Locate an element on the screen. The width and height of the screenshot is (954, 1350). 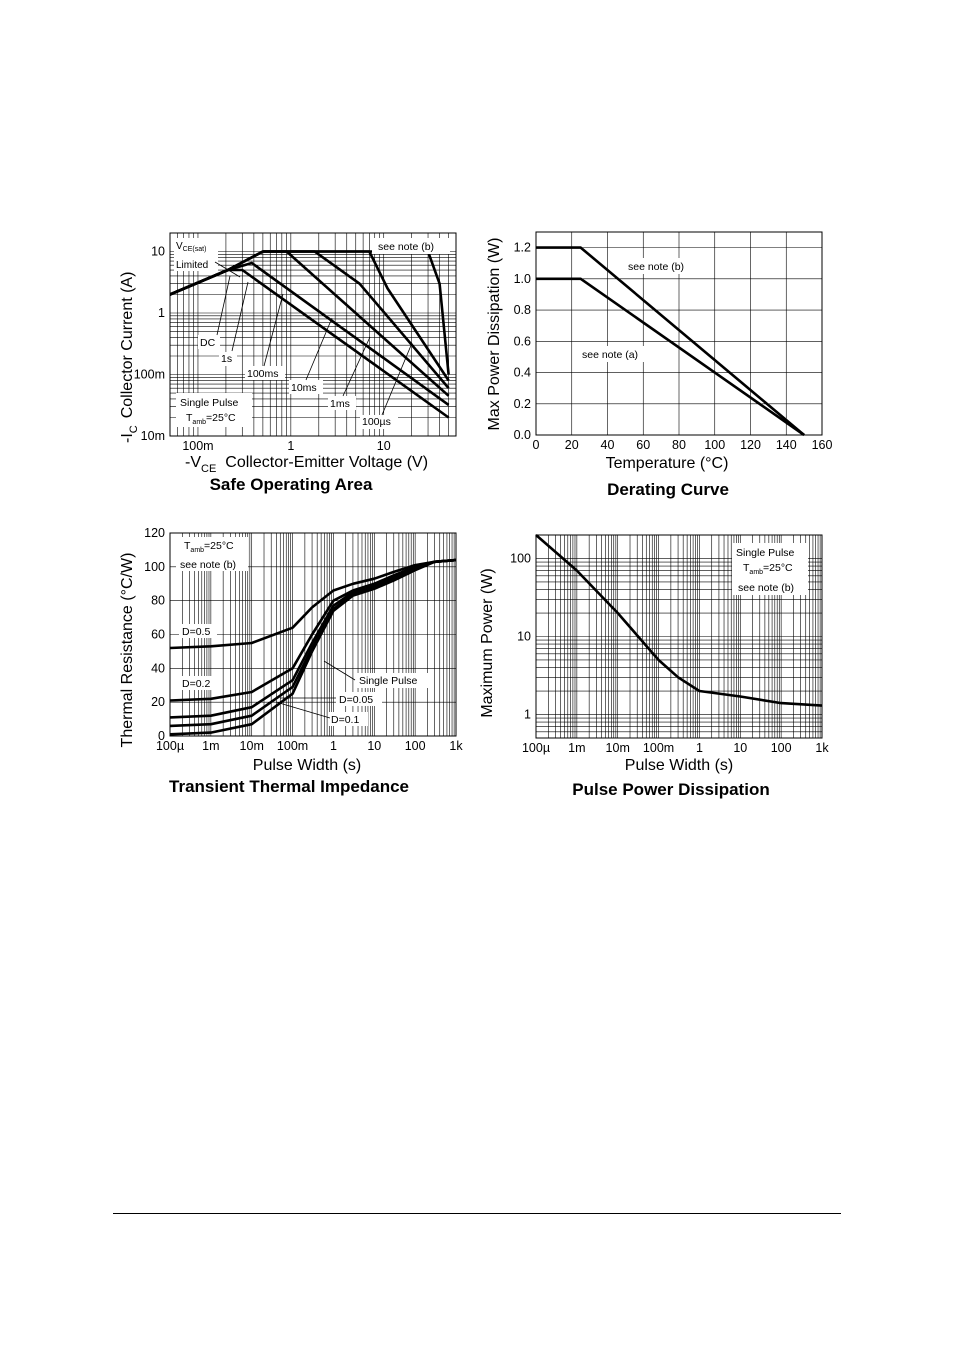
soa-label-dc: DC is located at coordinates (208, 343).